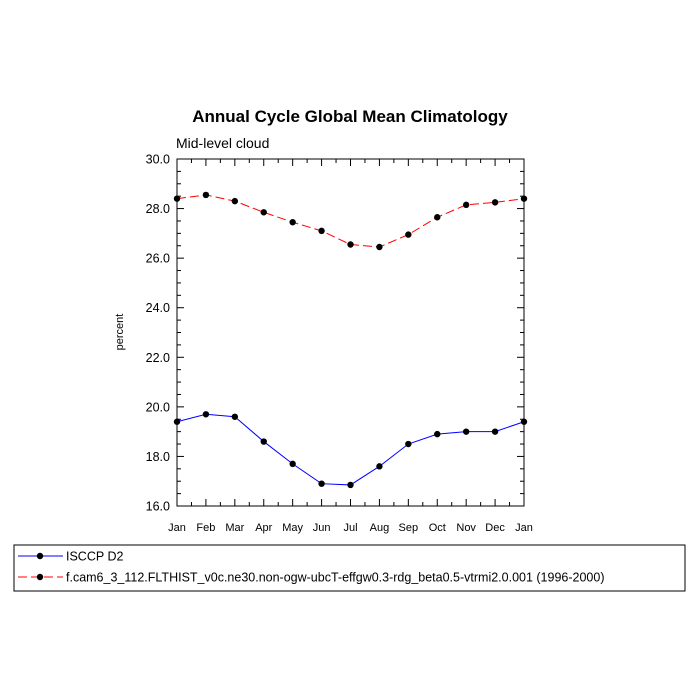  Describe the element at coordinates (120, 332) in the screenshot. I see `y-axis-label: percent` at that location.